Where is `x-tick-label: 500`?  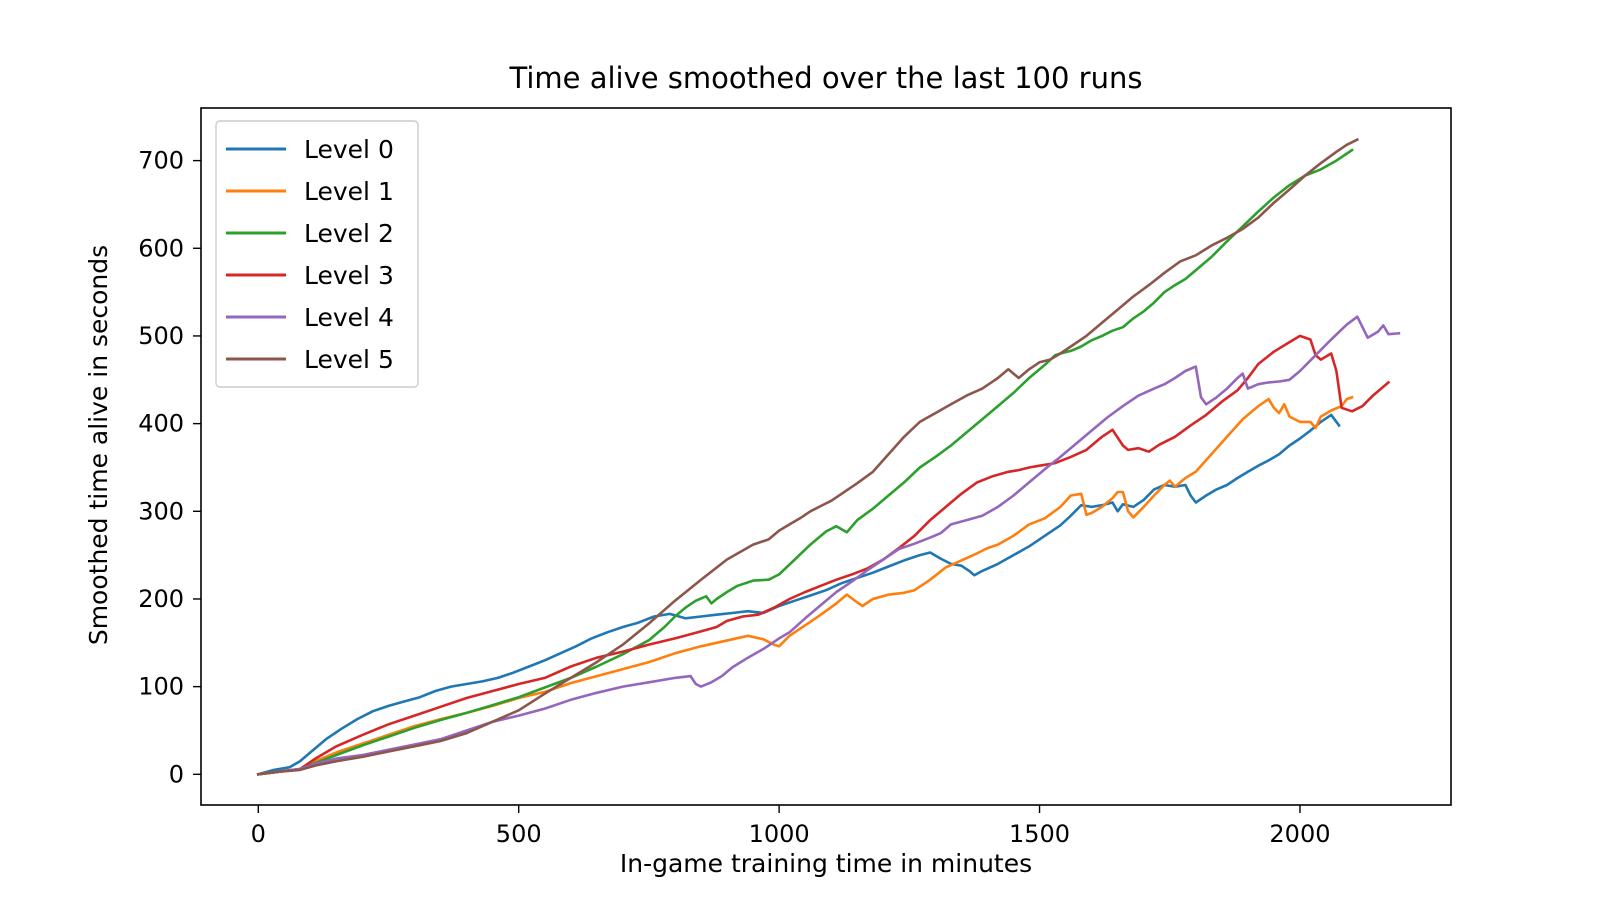 x-tick-label: 500 is located at coordinates (519, 834).